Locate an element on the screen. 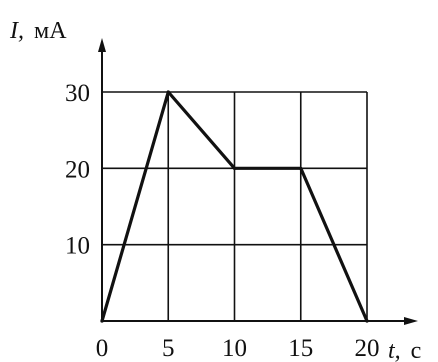 Image resolution: width=438 pixels, height=362 pixels. y-axis-unit: мА is located at coordinates (50, 31).